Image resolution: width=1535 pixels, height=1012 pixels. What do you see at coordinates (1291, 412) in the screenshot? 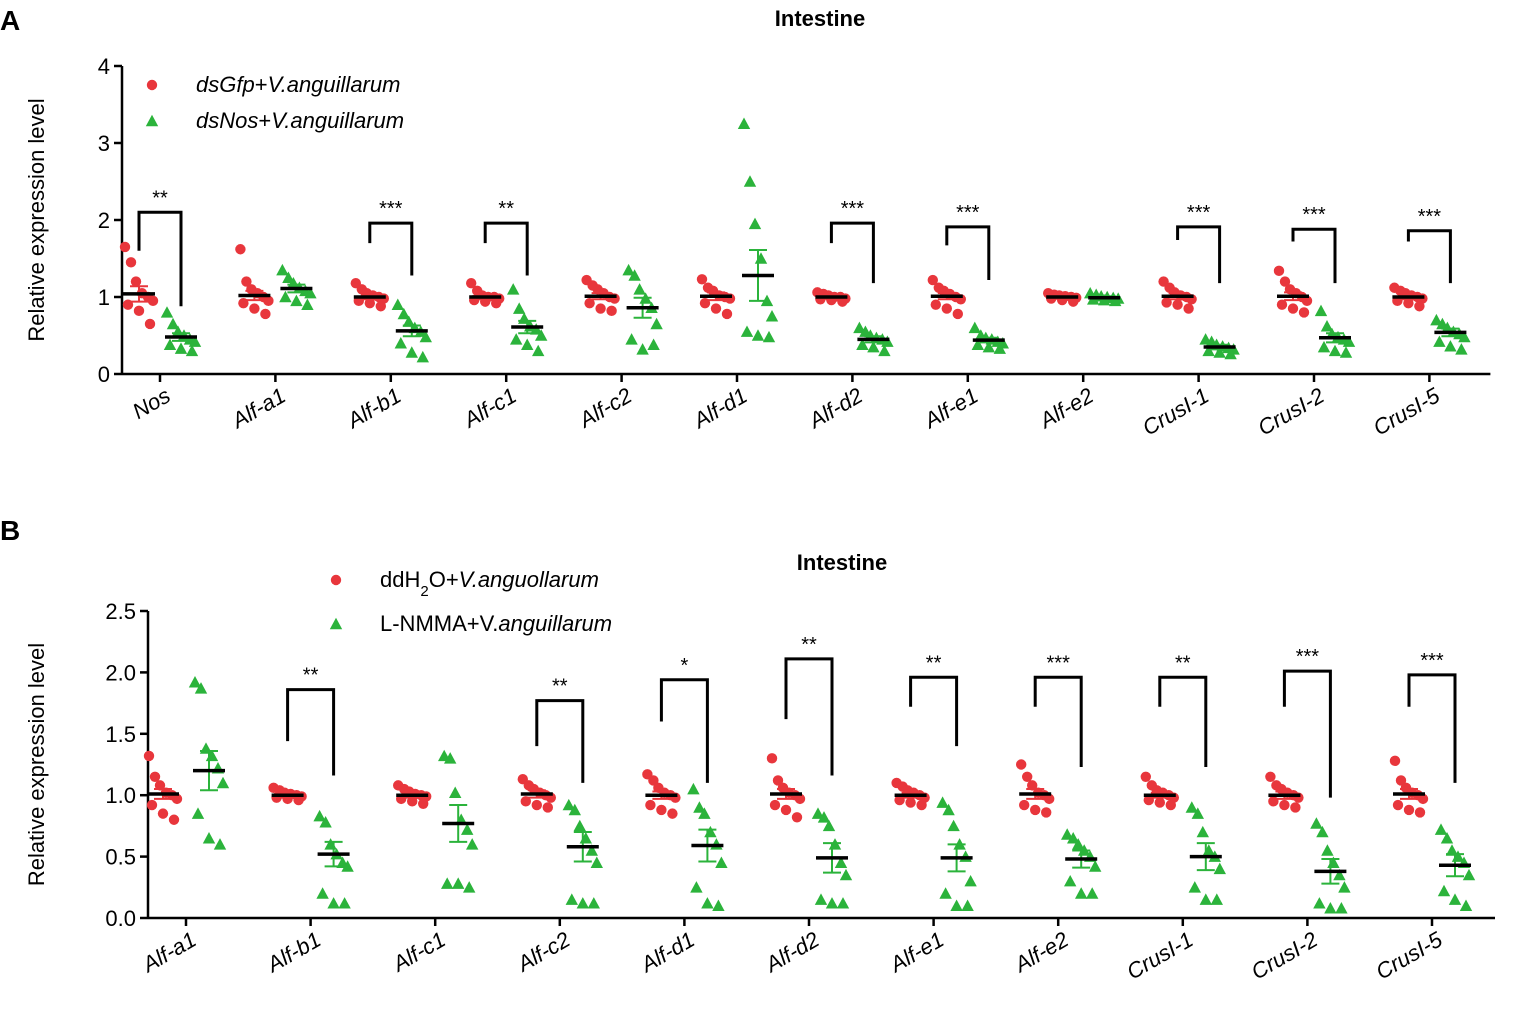
I see `x-tick-label: CrusI-2` at bounding box center [1291, 412].